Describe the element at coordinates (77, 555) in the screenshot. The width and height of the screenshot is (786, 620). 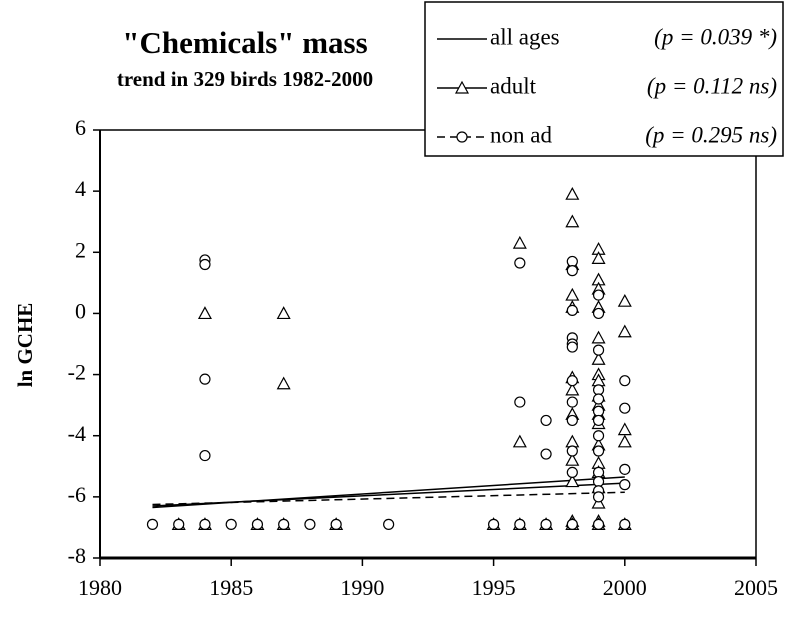
I see `y-tick-label: -8` at that location.